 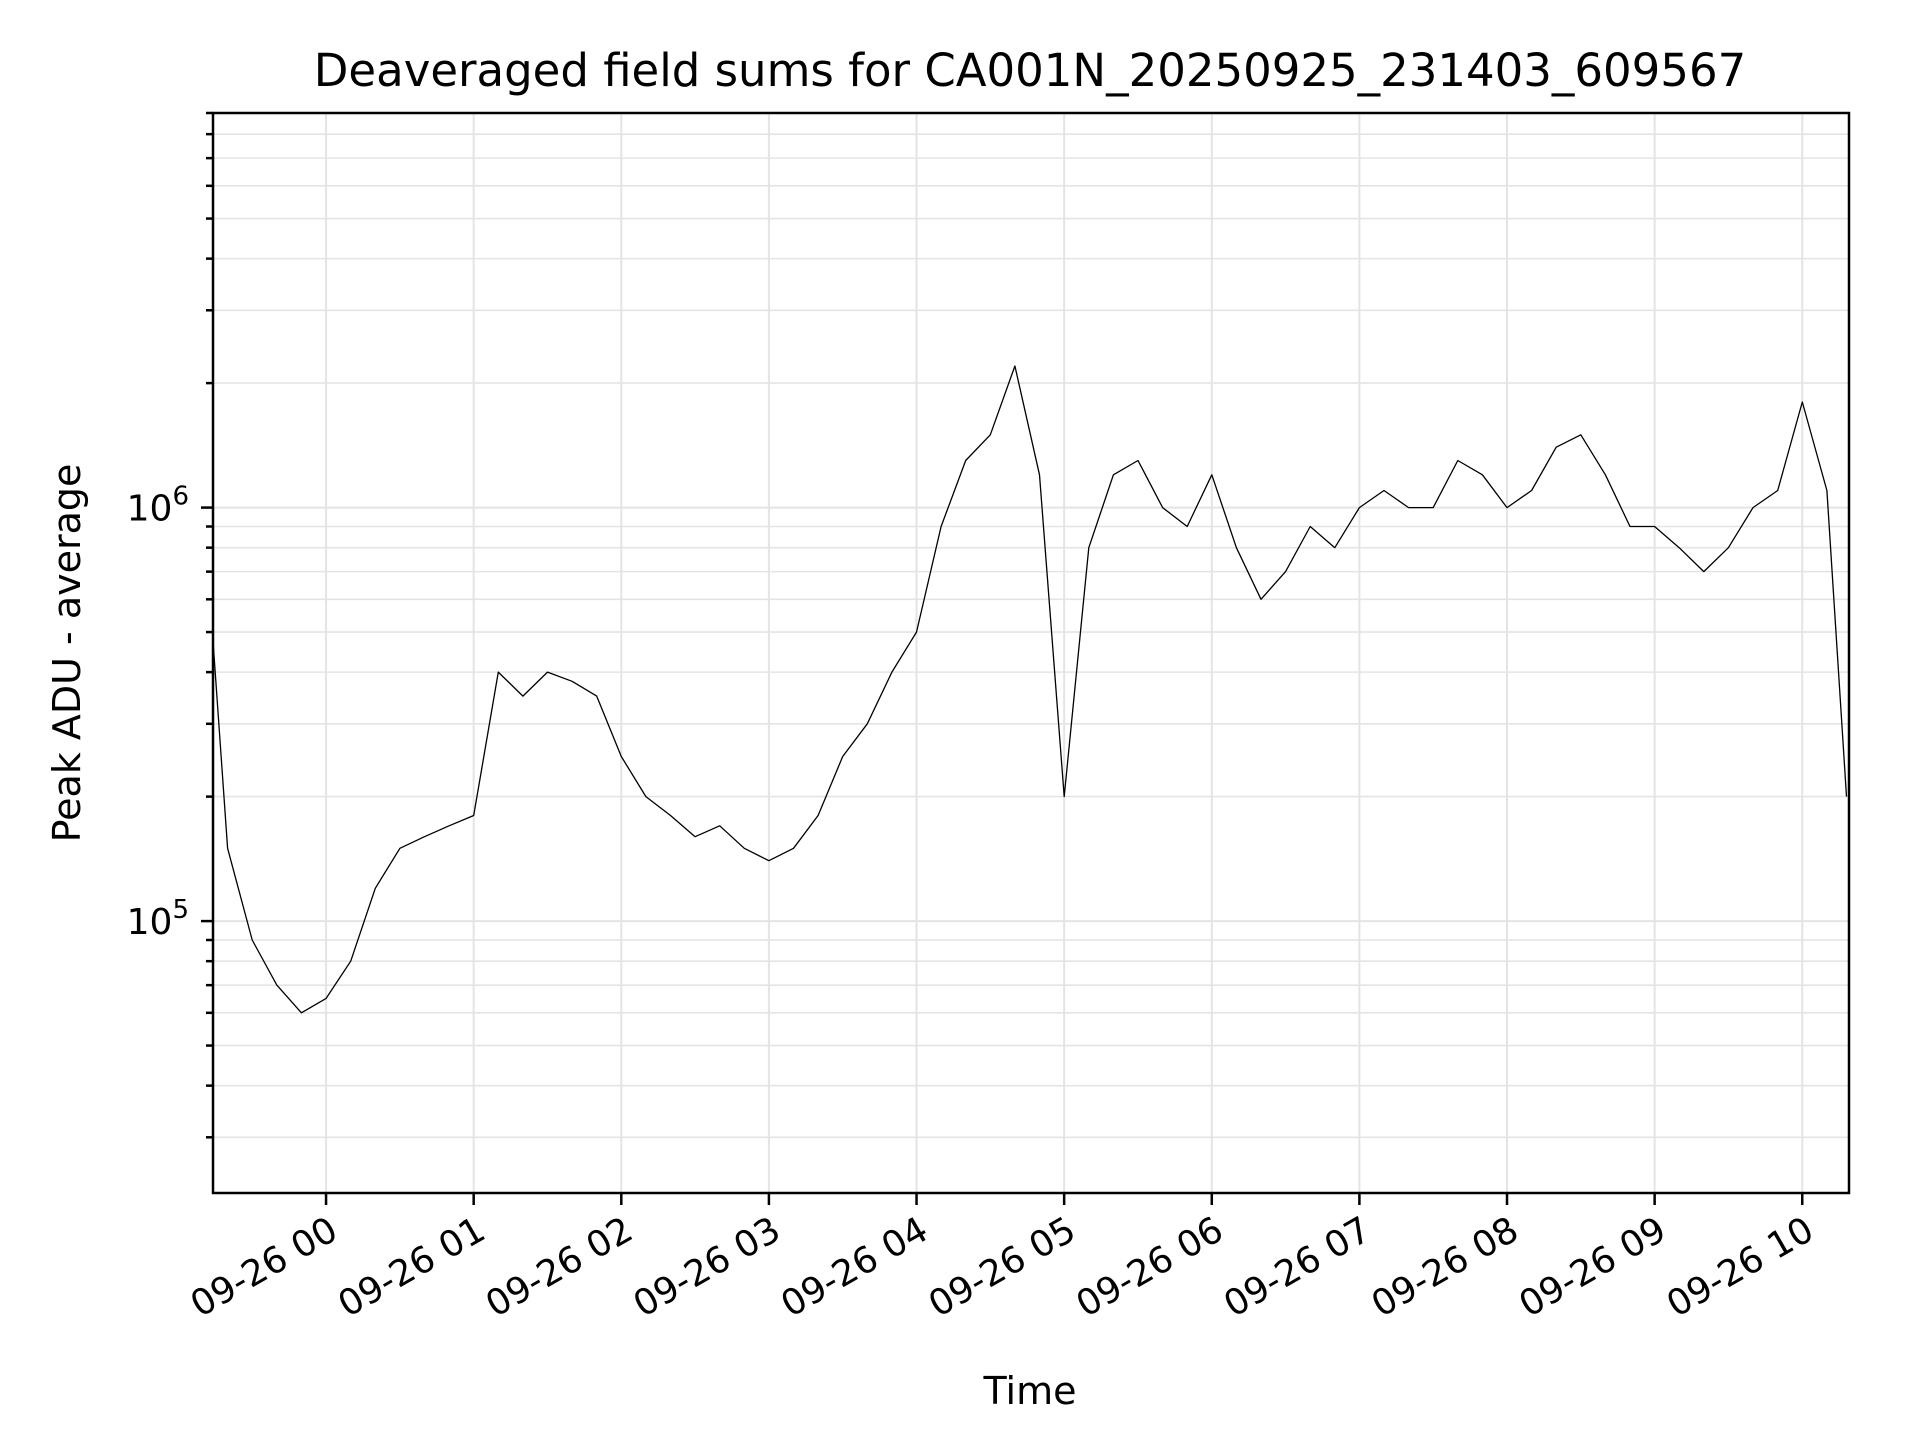 I want to click on y-tick-label: 10⁶, so click(x=158, y=506).